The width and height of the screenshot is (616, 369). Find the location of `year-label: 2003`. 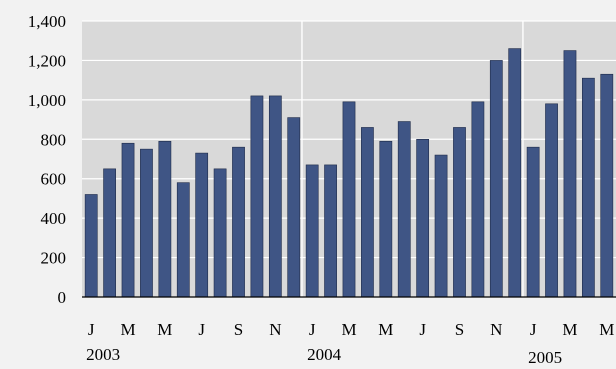

year-label: 2003 is located at coordinates (103, 354).